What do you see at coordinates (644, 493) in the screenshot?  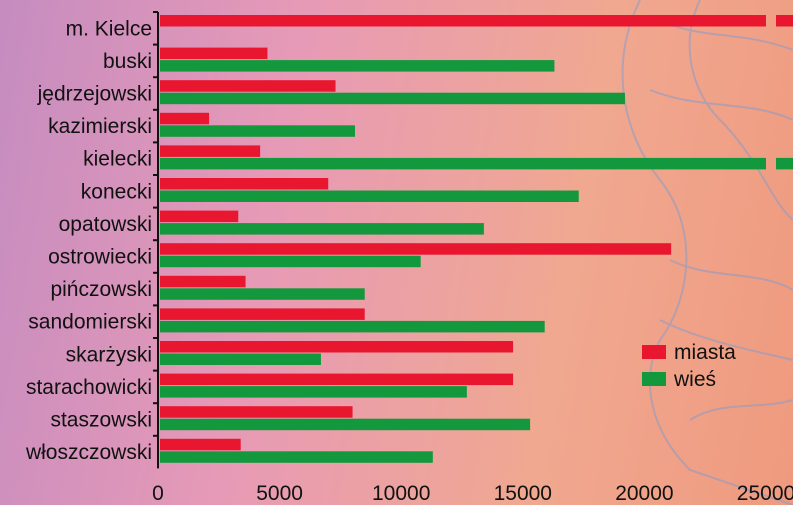 I see `x-tick-label: 20000` at bounding box center [644, 493].